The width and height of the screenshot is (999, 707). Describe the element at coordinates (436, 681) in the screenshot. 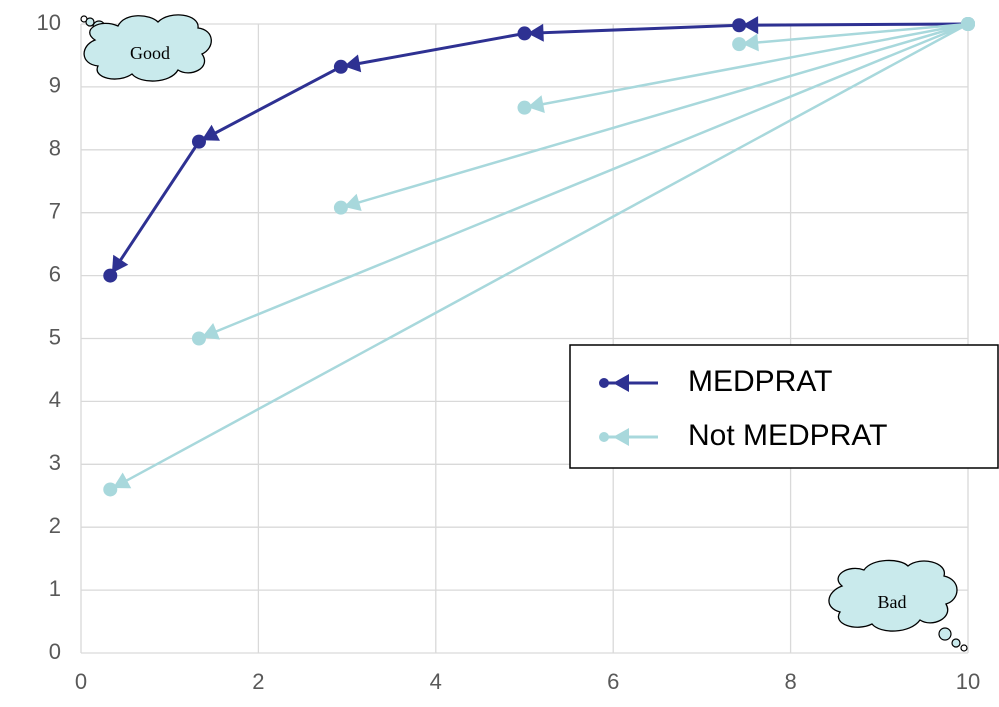

I see `x-tick-label: 4` at that location.